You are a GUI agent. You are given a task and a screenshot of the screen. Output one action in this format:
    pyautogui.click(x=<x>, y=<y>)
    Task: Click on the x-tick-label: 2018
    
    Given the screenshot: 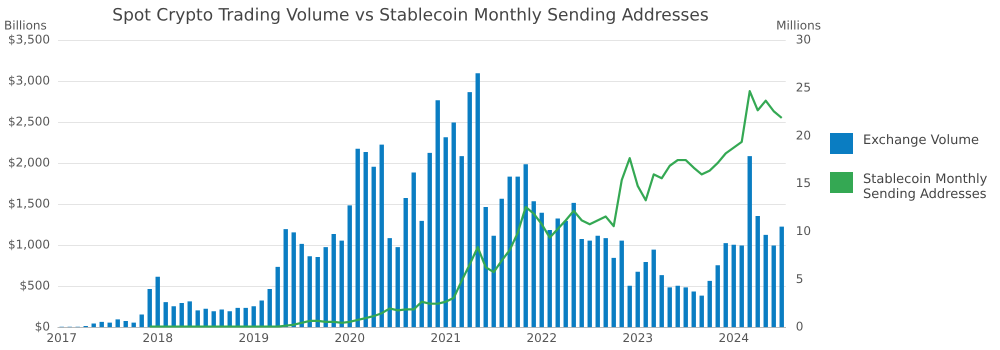 What is the action you would take?
    pyautogui.click(x=157, y=337)
    